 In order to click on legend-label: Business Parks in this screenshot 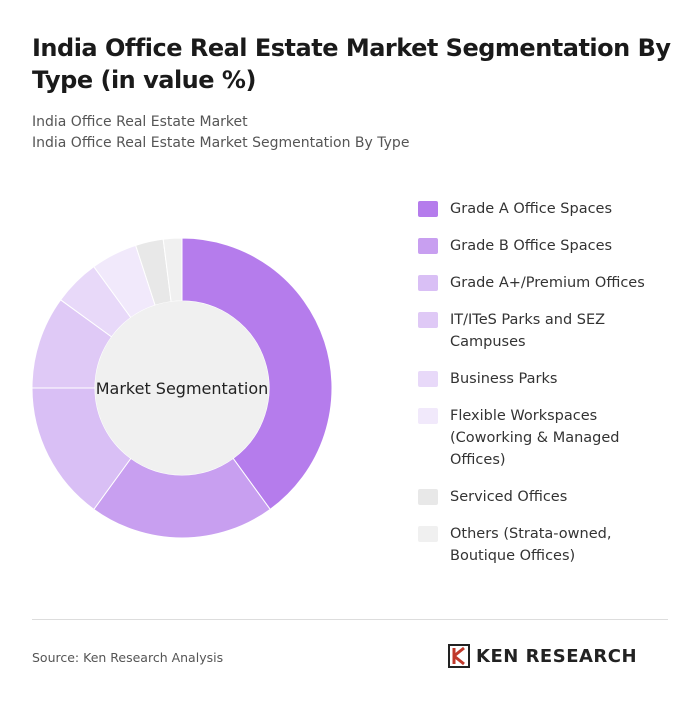, I will do `click(504, 379)`.